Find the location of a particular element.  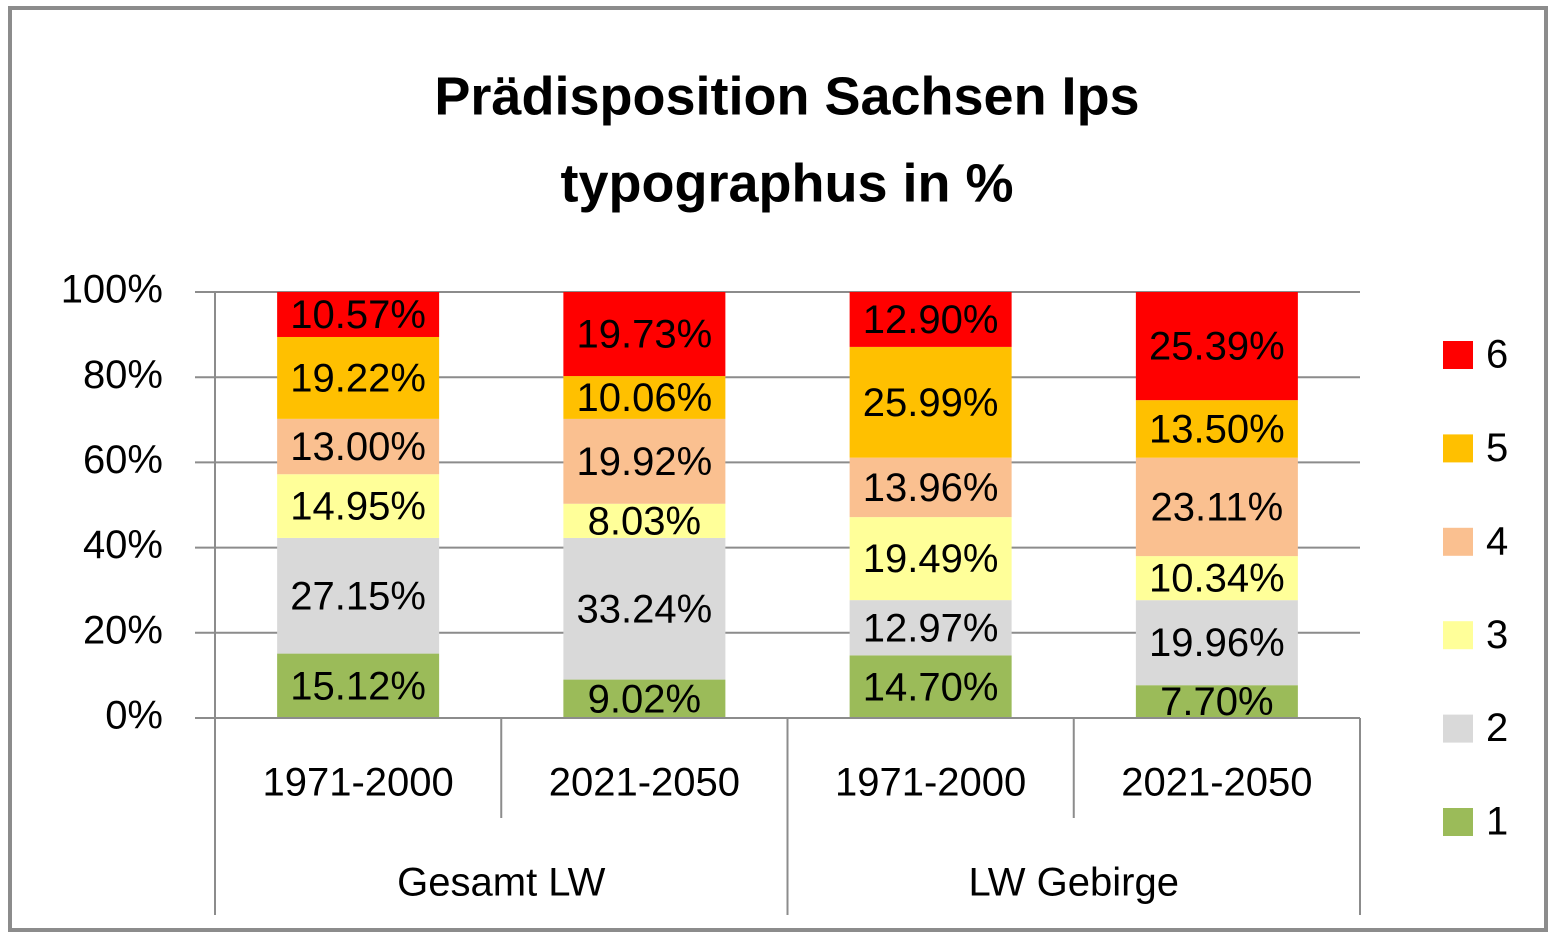

data-label: 14.70% is located at coordinates (931, 687).